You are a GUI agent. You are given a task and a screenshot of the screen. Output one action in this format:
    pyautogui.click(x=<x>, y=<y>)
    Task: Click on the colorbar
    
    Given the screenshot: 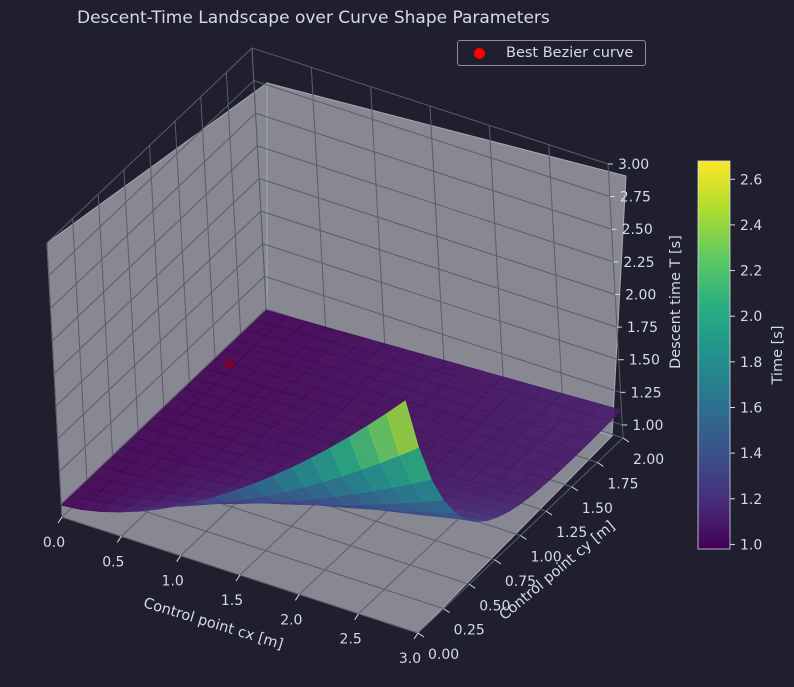 What is the action you would take?
    pyautogui.click(x=714, y=355)
    